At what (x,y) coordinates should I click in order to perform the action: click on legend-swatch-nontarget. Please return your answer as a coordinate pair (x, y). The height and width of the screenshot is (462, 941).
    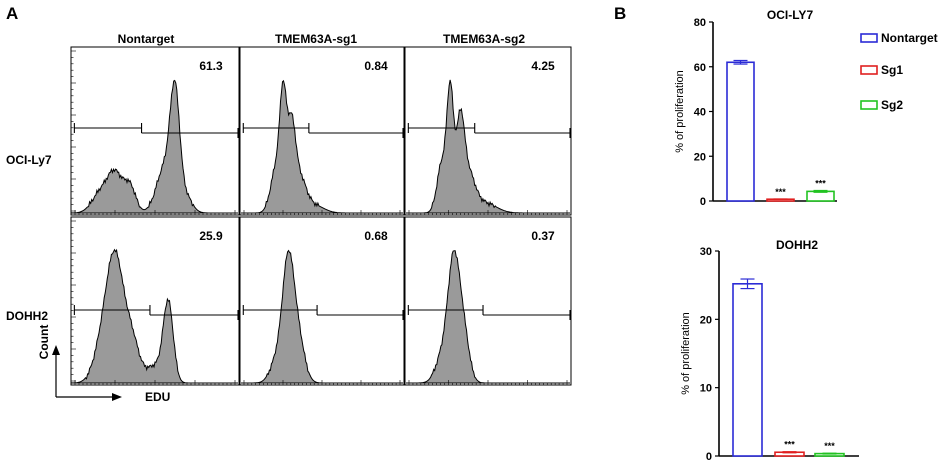
    Looking at the image, I should click on (869, 38).